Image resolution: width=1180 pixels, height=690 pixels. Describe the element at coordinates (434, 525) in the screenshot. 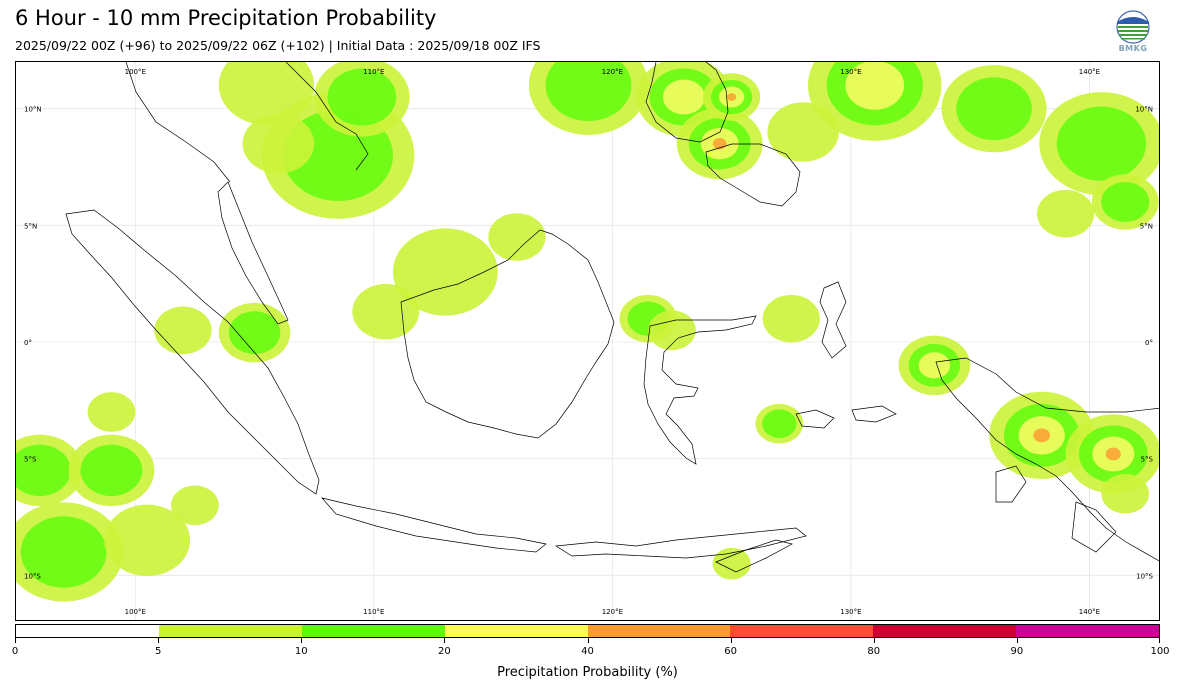

I see `java-coast` at that location.